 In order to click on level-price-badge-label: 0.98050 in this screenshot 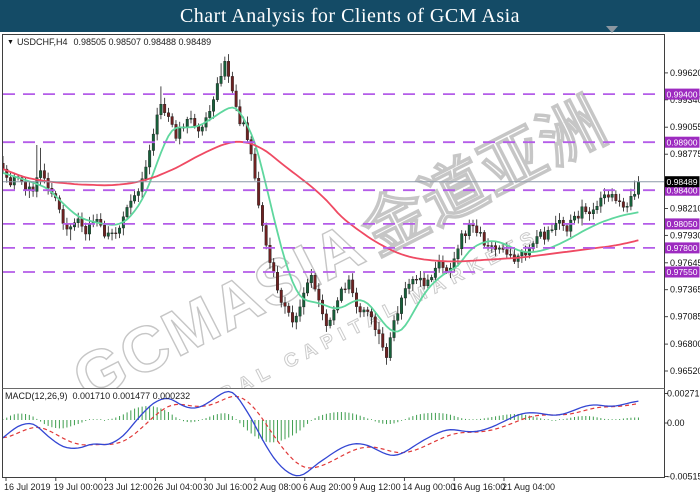, I will do `click(681, 224)`.